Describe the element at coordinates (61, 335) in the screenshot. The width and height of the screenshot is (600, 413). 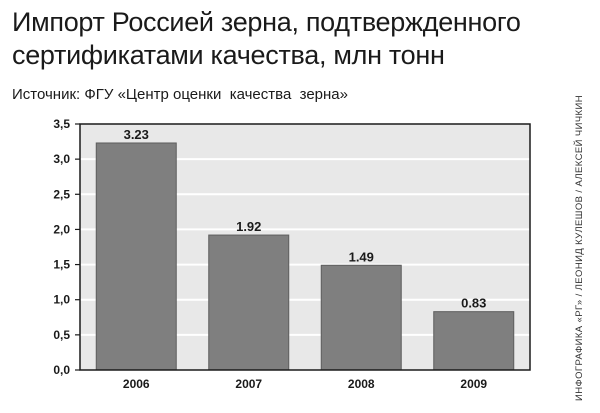
I see `y-tick-label: 0,5` at that location.